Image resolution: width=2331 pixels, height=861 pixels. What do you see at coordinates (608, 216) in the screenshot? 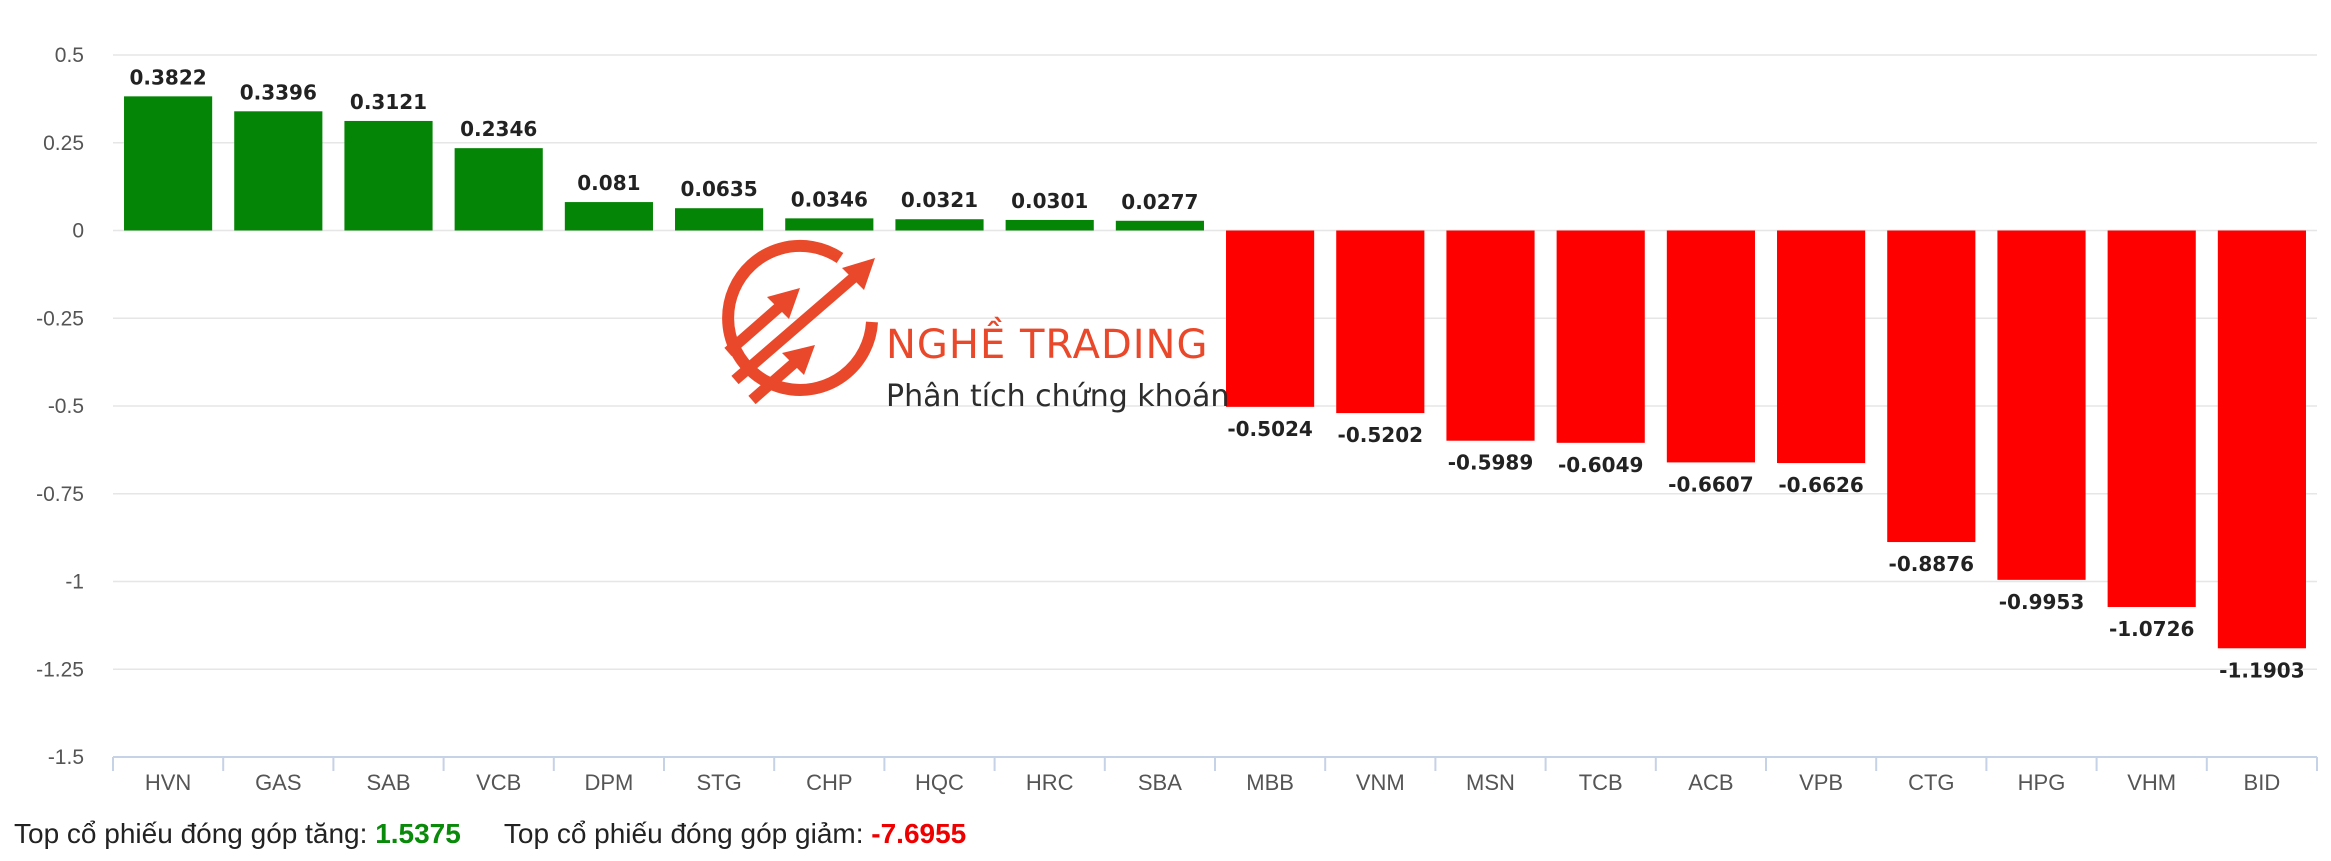
I see `bar-dpm` at bounding box center [608, 216].